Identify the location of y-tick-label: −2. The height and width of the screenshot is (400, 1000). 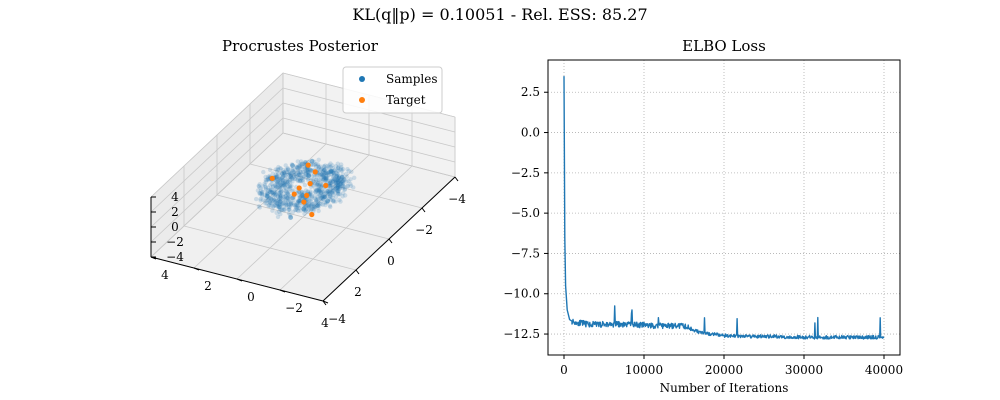
(294, 308).